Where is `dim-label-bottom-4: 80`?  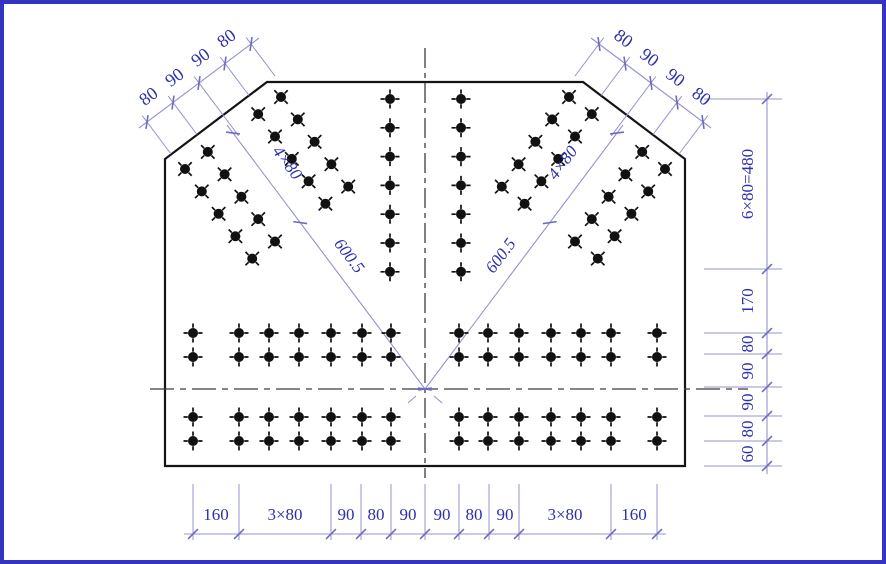
dim-label-bottom-4: 80 is located at coordinates (376, 514).